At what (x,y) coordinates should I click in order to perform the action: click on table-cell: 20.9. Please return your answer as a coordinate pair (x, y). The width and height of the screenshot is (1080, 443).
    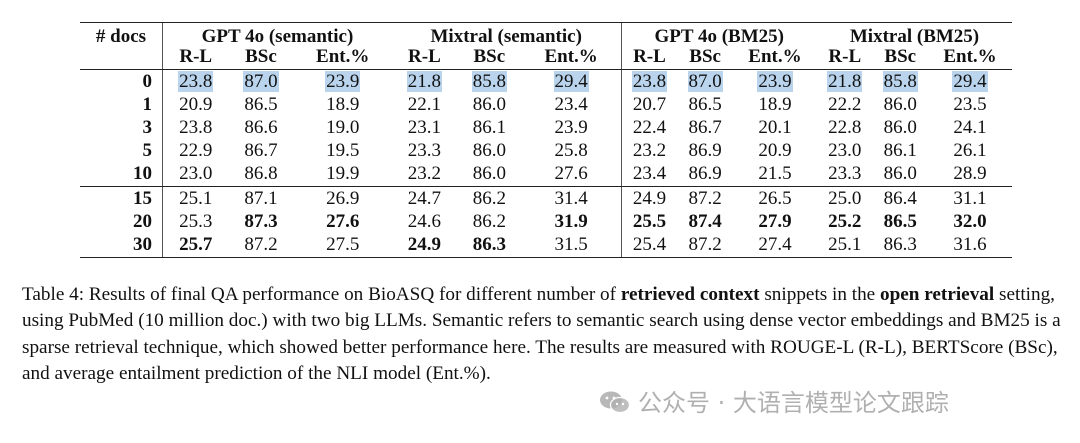
    Looking at the image, I should click on (775, 151).